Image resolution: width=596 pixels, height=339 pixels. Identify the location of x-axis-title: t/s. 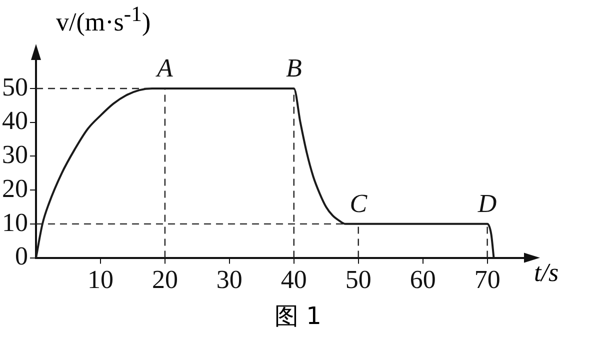
(546, 273).